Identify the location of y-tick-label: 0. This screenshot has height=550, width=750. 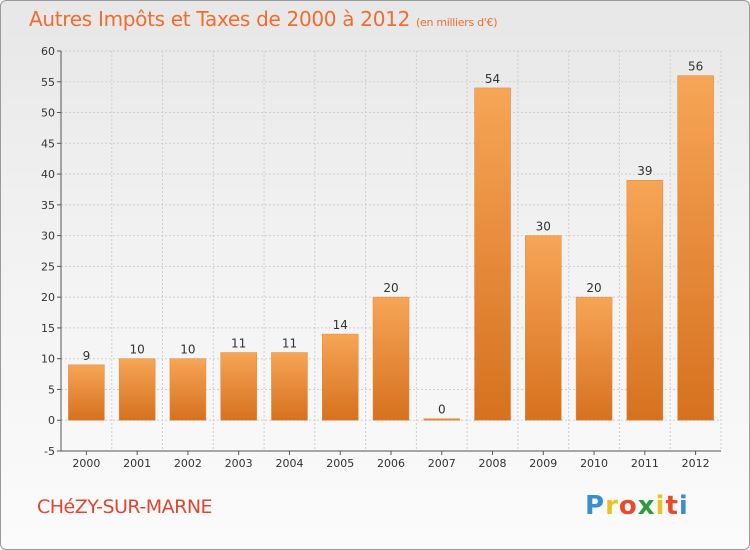
(51, 420).